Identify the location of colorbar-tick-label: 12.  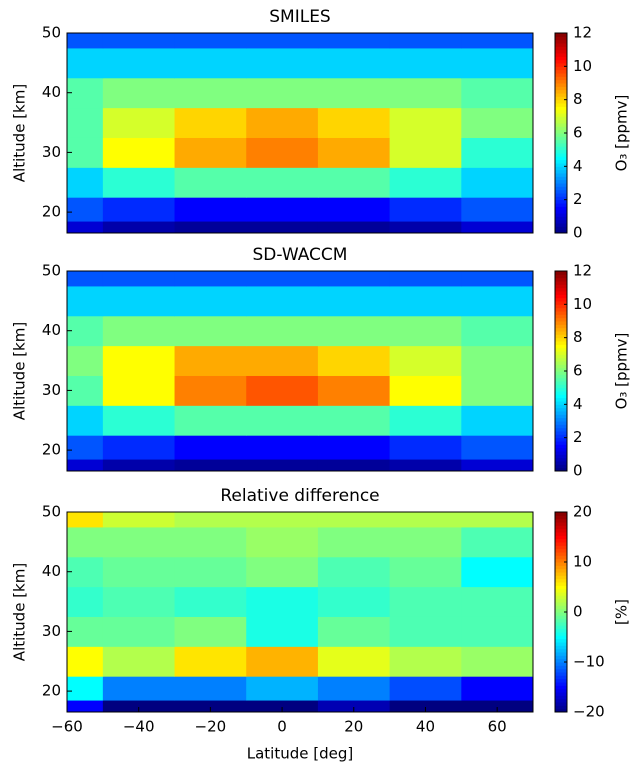
(582, 271).